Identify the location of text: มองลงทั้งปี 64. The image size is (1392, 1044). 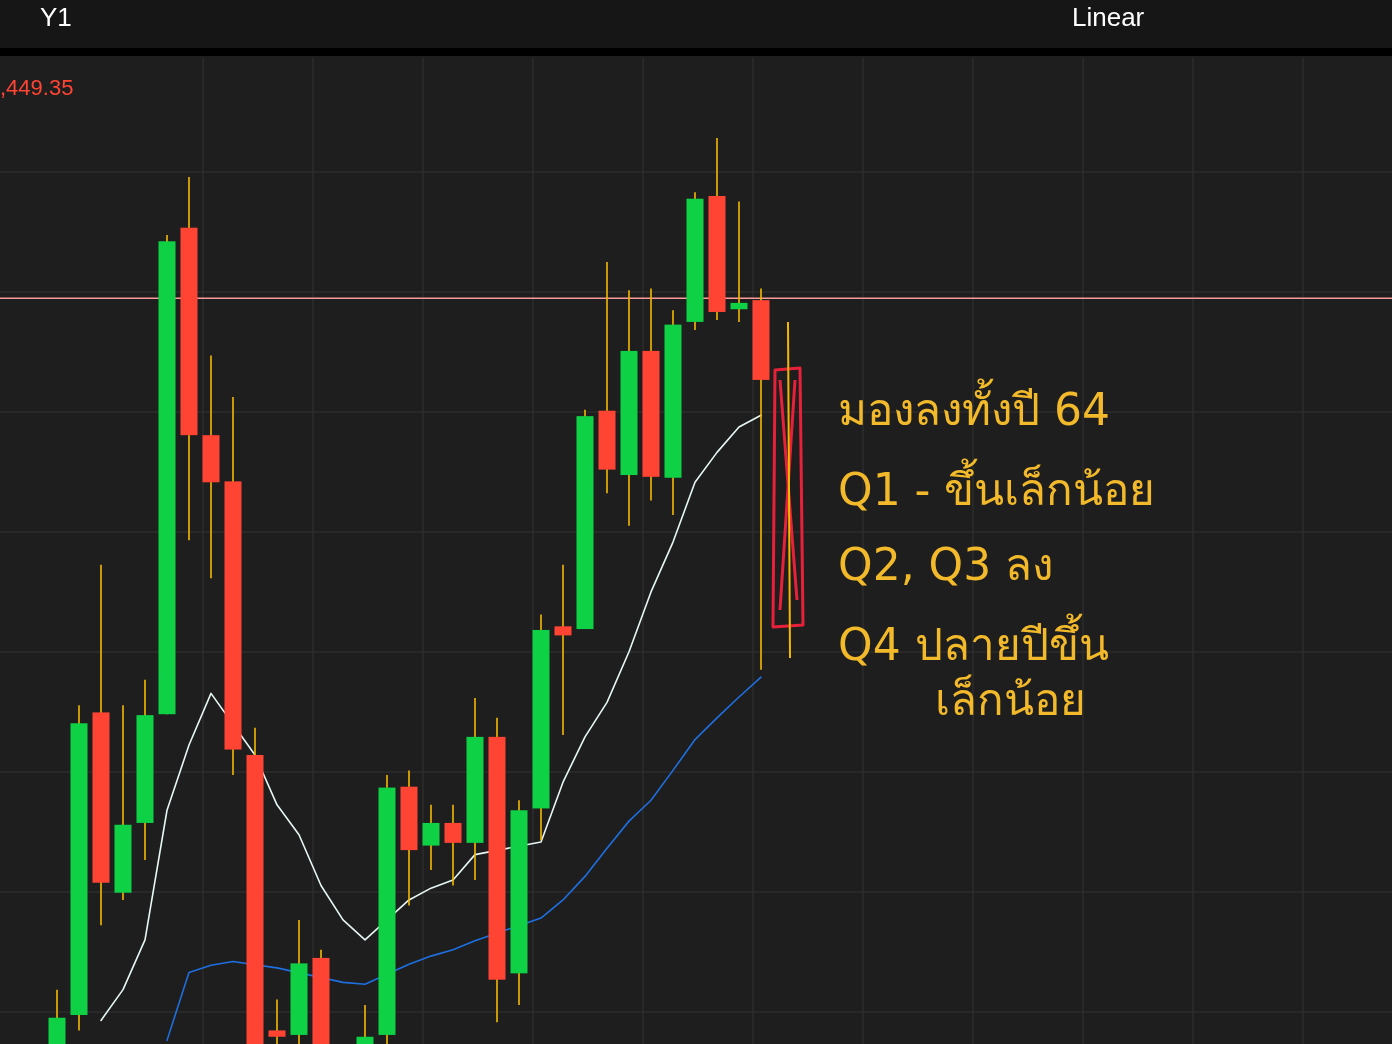
(974, 406).